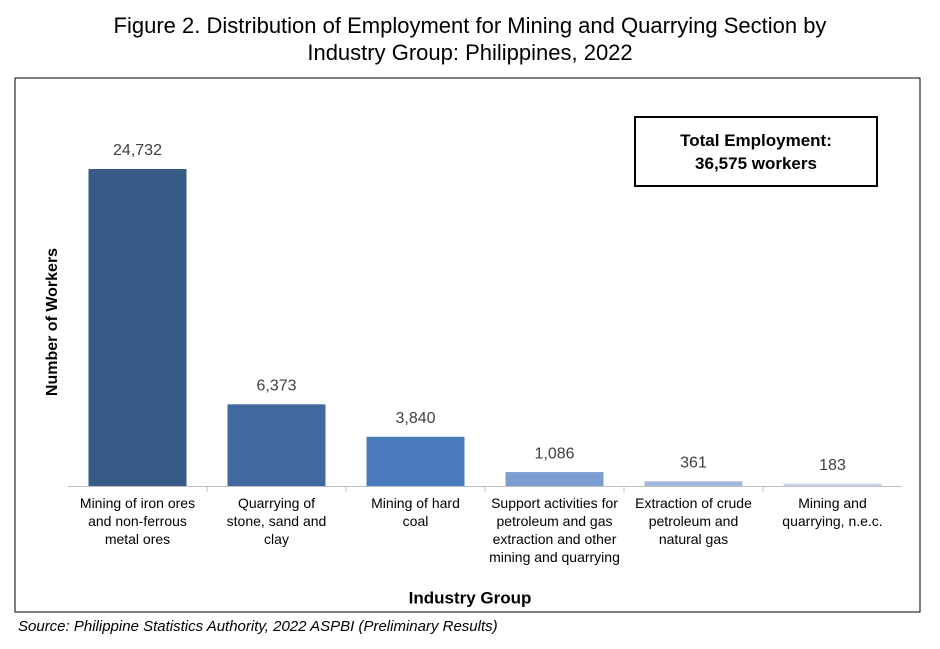  I want to click on value-label: 361, so click(693, 463).